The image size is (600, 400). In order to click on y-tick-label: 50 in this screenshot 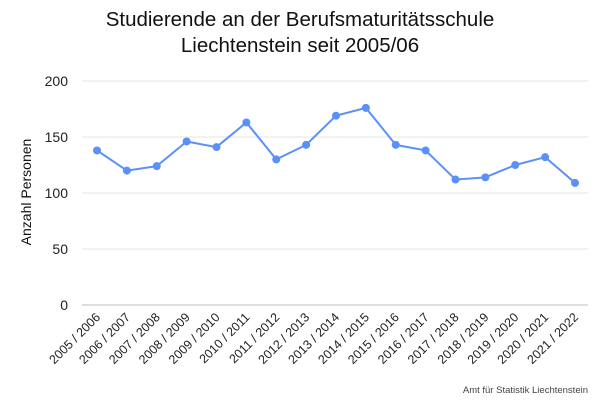, I will do `click(60, 249)`.